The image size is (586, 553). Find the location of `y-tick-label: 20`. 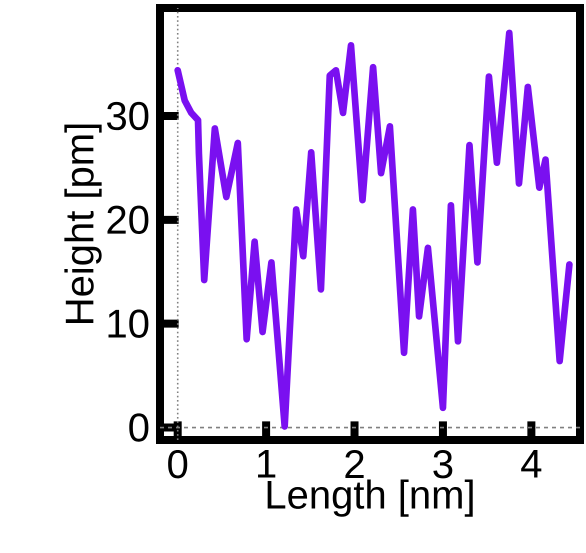

y-tick-label: 20 is located at coordinates (127, 220).